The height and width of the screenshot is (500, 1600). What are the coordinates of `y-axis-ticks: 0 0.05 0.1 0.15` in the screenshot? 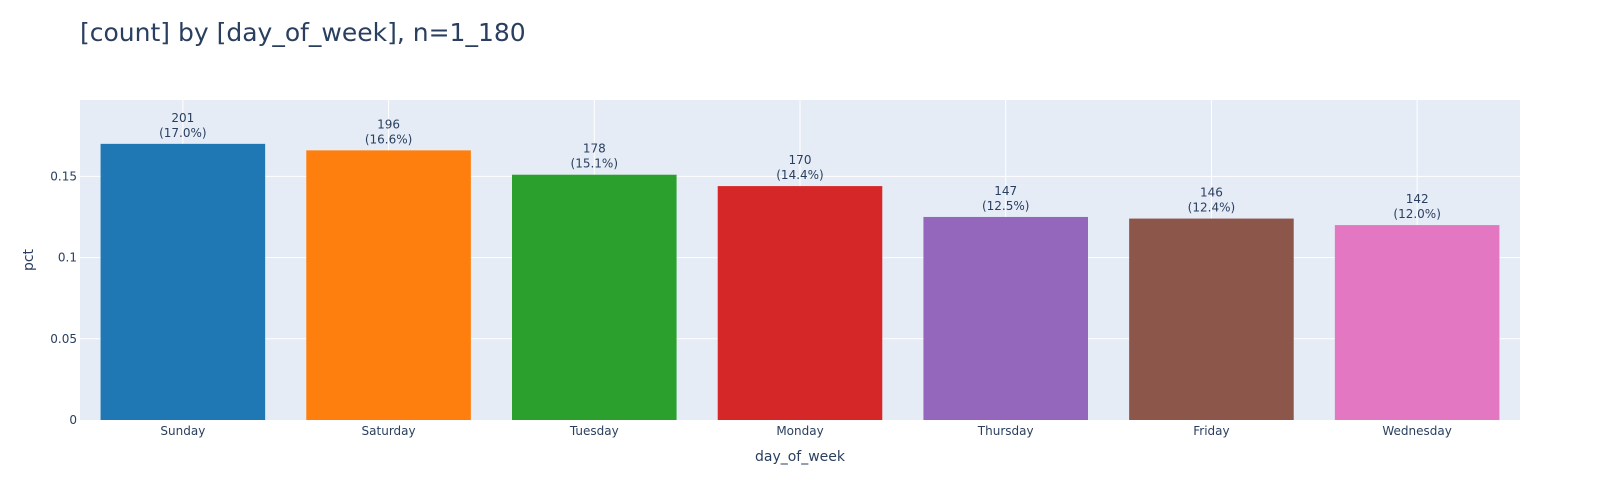 It's located at (63, 298).